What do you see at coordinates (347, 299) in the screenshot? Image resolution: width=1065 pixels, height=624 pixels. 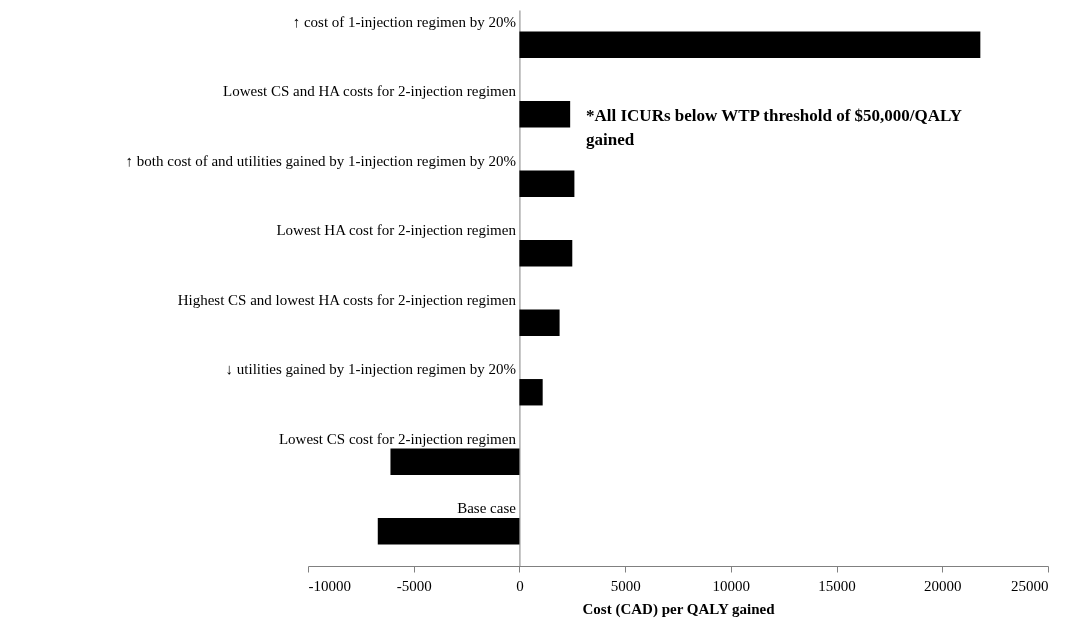 I see `y-tick-label: Highest CS and lowest HA costs for 2-injection regimen` at bounding box center [347, 299].